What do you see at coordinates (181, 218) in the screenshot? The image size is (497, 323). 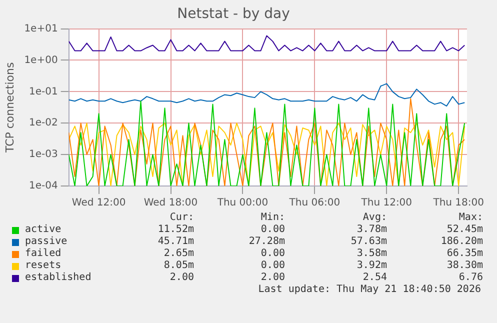 I see `text: Cur:` at bounding box center [181, 218].